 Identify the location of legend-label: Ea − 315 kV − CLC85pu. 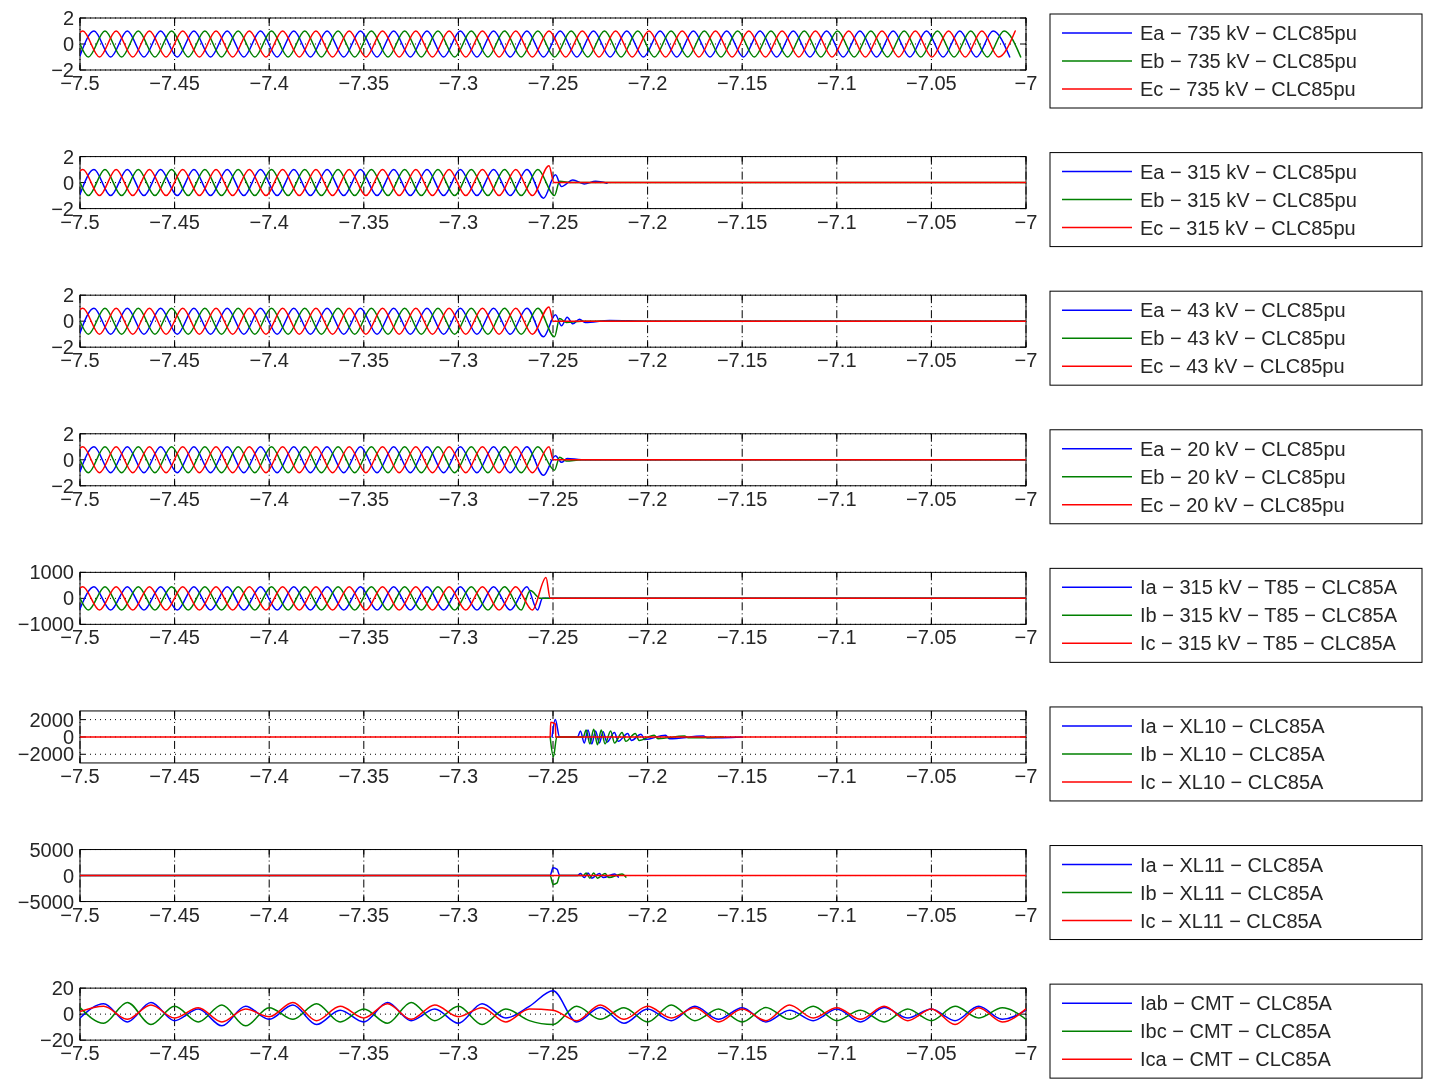
(1248, 171).